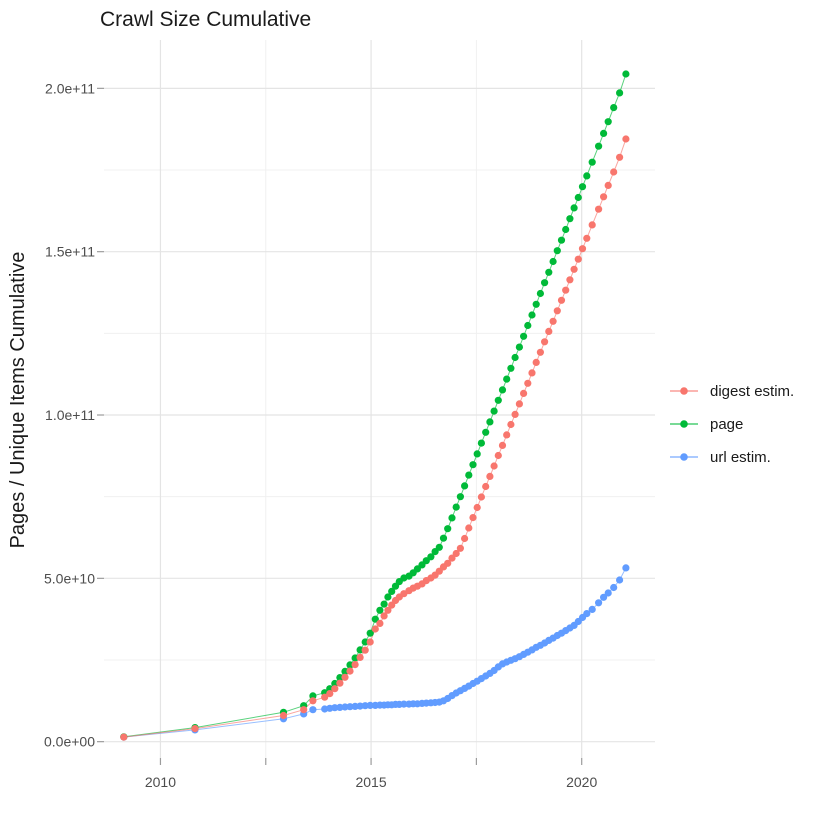  I want to click on x-tick-label: 2015, so click(370, 782).